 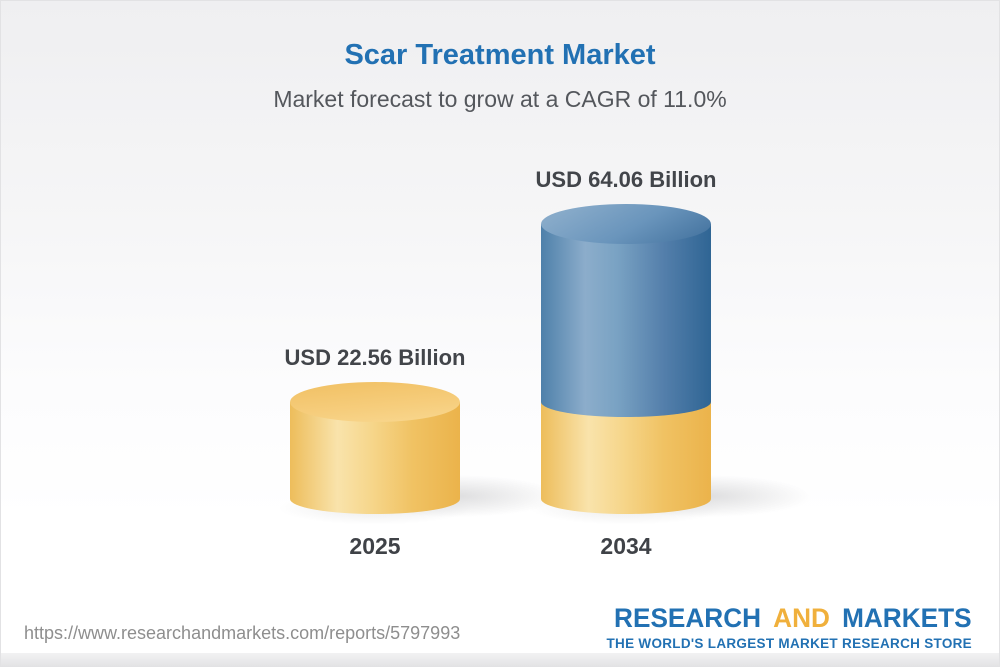 What do you see at coordinates (500, 55) in the screenshot?
I see `chart-title: Scar Treatment Market` at bounding box center [500, 55].